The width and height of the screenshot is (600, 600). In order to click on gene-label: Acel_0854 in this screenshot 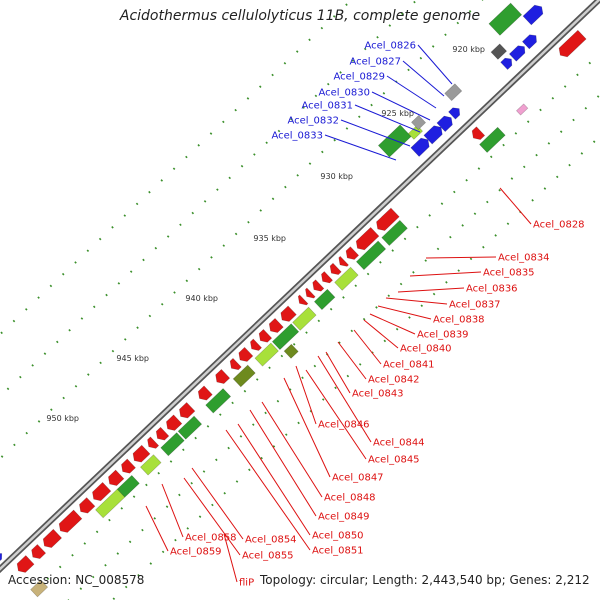, I will do `click(271, 540)`.